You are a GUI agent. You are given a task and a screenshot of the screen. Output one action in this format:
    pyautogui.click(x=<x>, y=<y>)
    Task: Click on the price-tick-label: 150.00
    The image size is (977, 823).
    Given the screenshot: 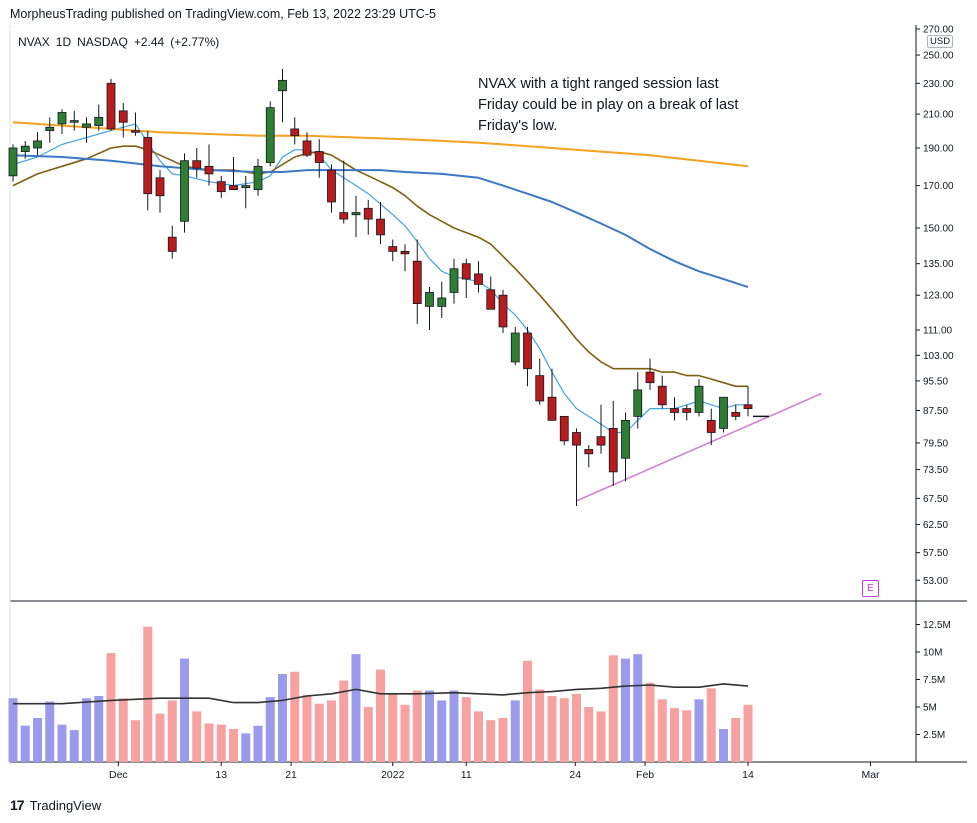 What is the action you would take?
    pyautogui.click(x=938, y=229)
    